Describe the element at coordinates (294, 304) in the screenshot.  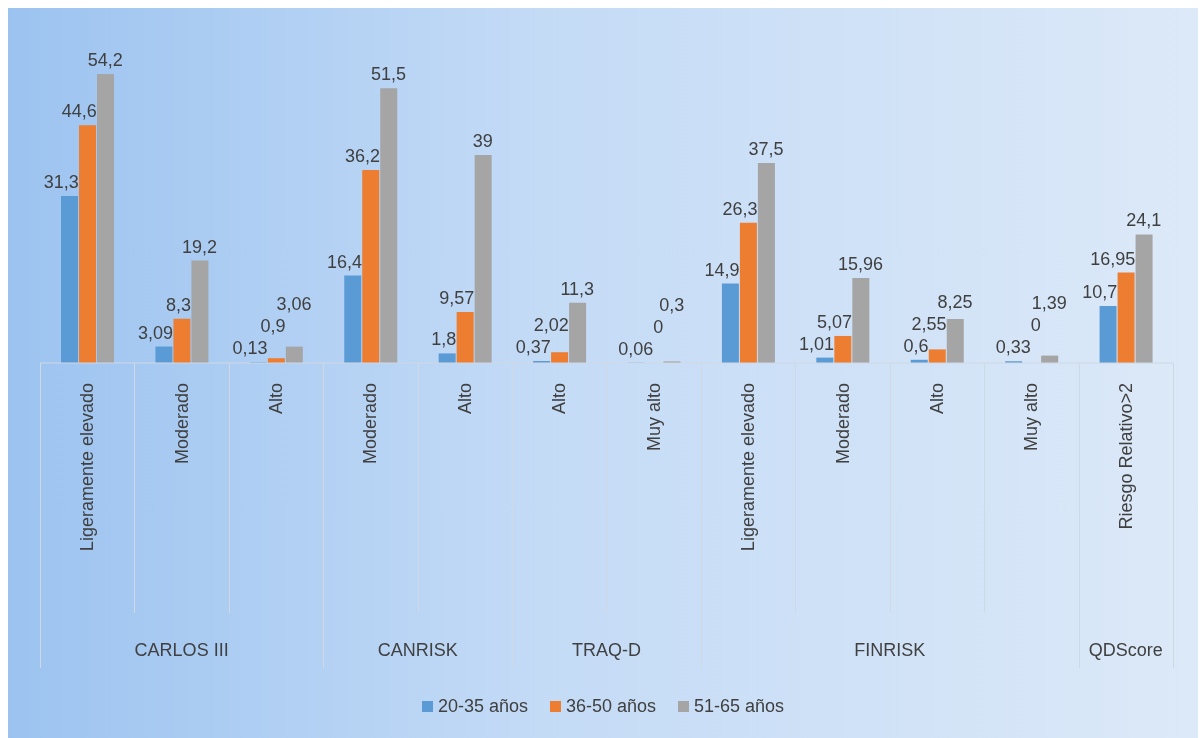
I see `data-label: 3,06` at that location.